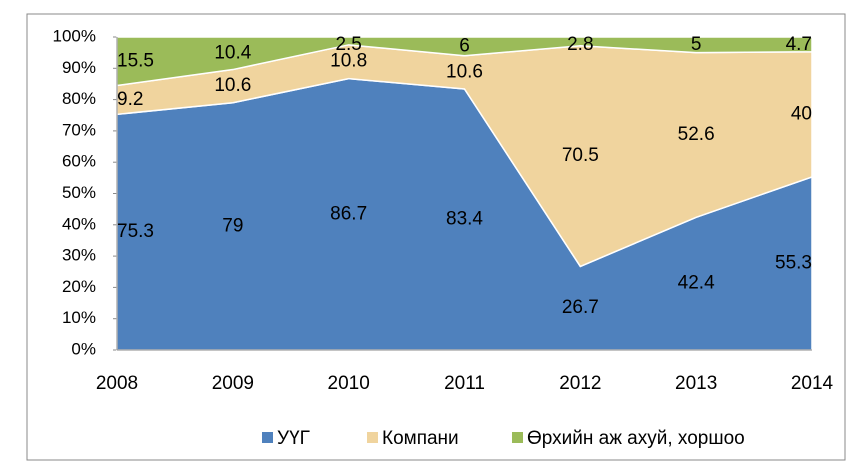 This screenshot has width=860, height=471. I want to click on legend-label: Өрхийн аж ахуй, хоршоо, so click(636, 438).